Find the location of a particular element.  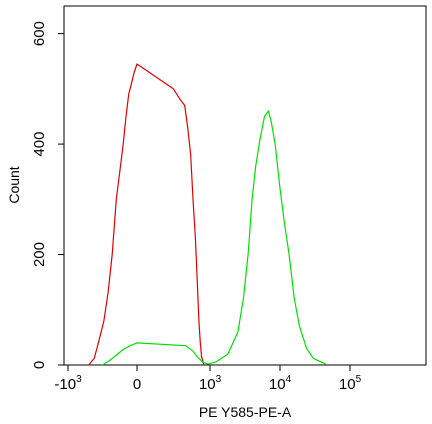

y-tick-label: 400 is located at coordinates (39, 144).